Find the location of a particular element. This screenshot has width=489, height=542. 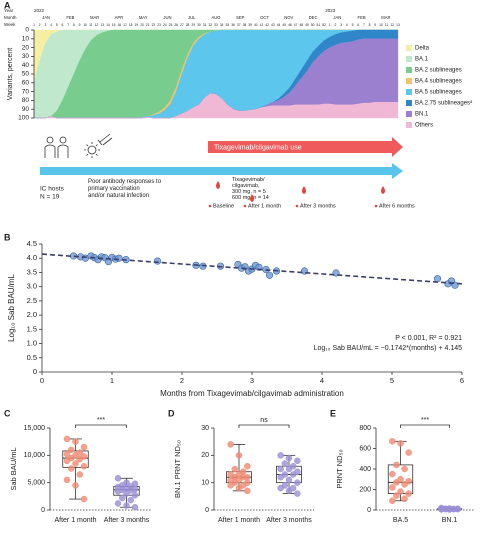

week-label: 21 is located at coordinates (148, 25).